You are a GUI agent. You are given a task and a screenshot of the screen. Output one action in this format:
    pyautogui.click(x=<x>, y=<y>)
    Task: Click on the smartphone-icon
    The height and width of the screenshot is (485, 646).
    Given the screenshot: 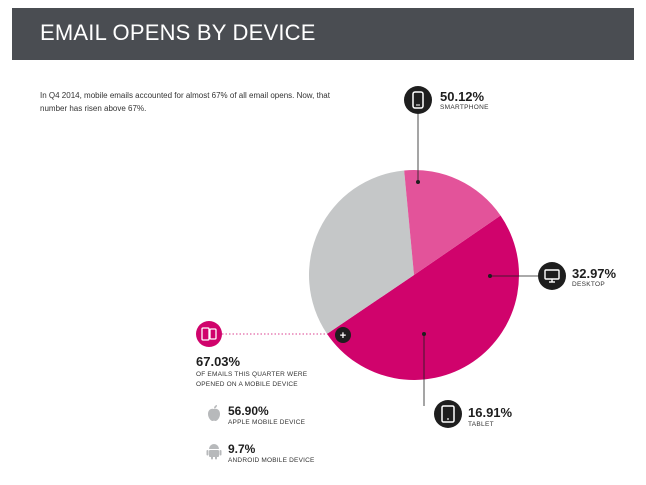 What is the action you would take?
    pyautogui.click(x=418, y=100)
    